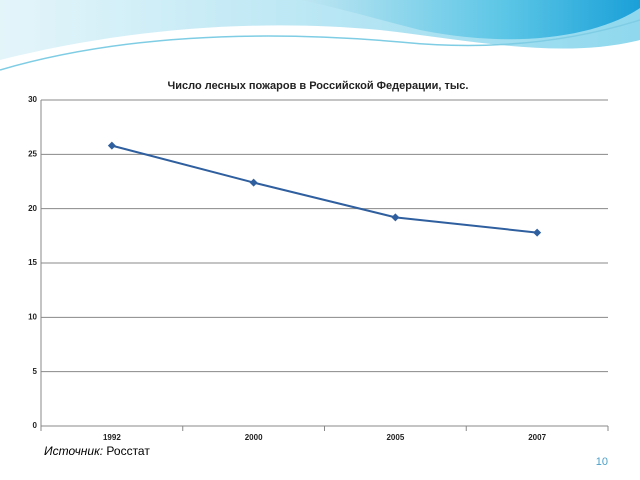 This screenshot has width=640, height=480. I want to click on y-tick-label: 15, so click(32, 262).